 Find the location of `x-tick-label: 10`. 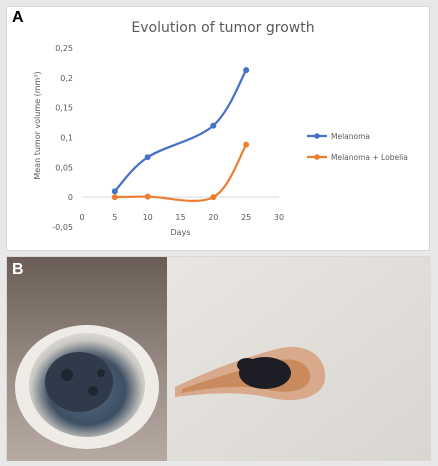

x-tick-label: 10 is located at coordinates (148, 217).